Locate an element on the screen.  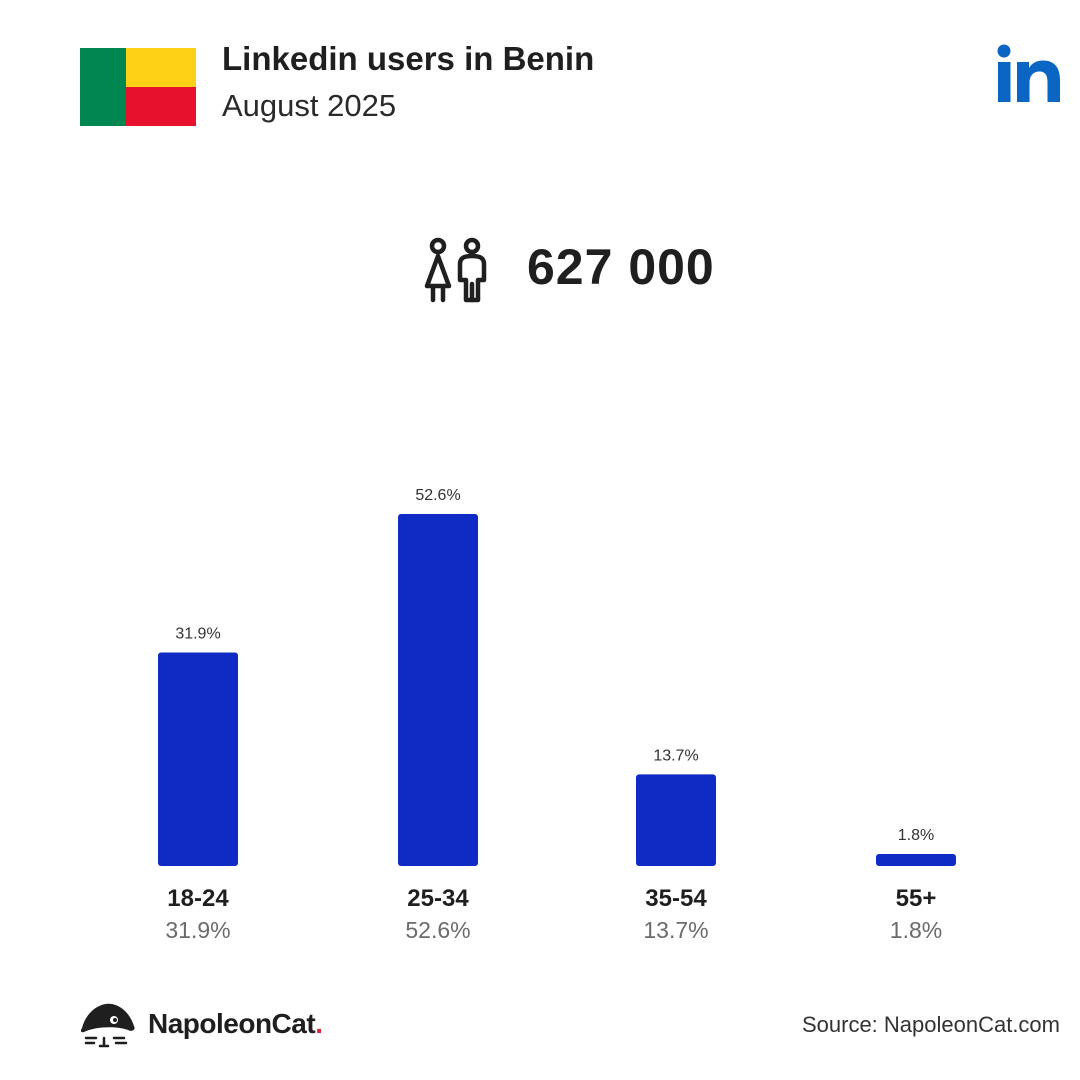
data-label-18-24: 31.9% is located at coordinates (197, 634).